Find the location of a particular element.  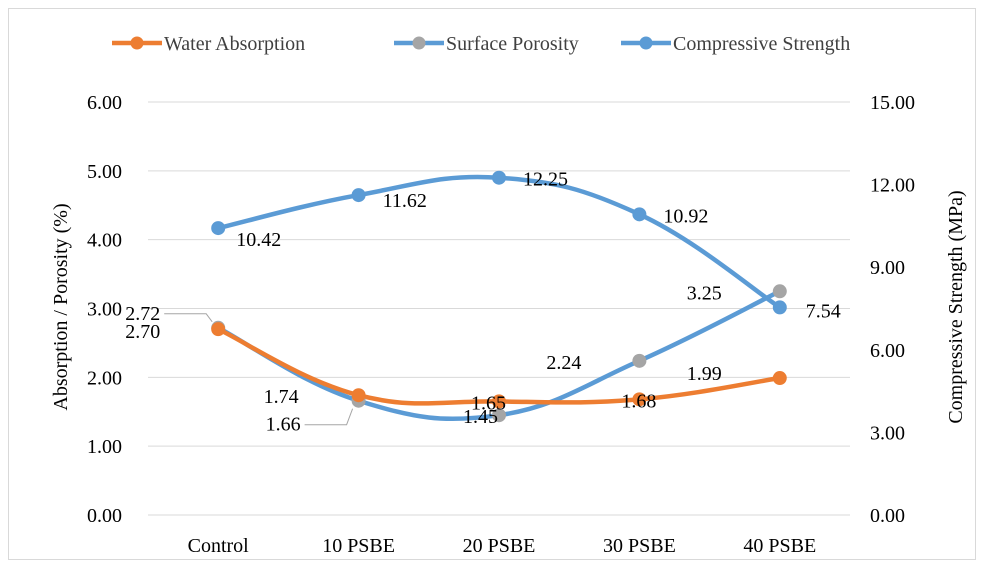

x-axis-ticks: Control 10 PSBE 20 PSBE 30 PSBE 40 PSBE is located at coordinates (502, 546).